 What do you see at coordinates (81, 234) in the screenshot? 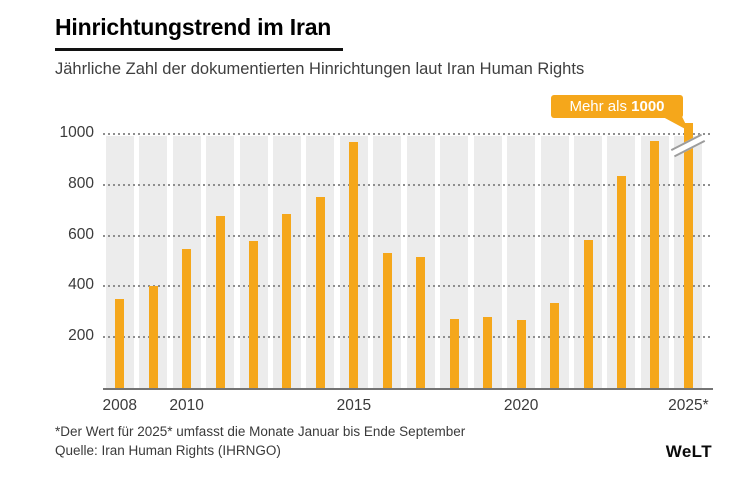
I see `y-axis-label: 600` at bounding box center [81, 234].